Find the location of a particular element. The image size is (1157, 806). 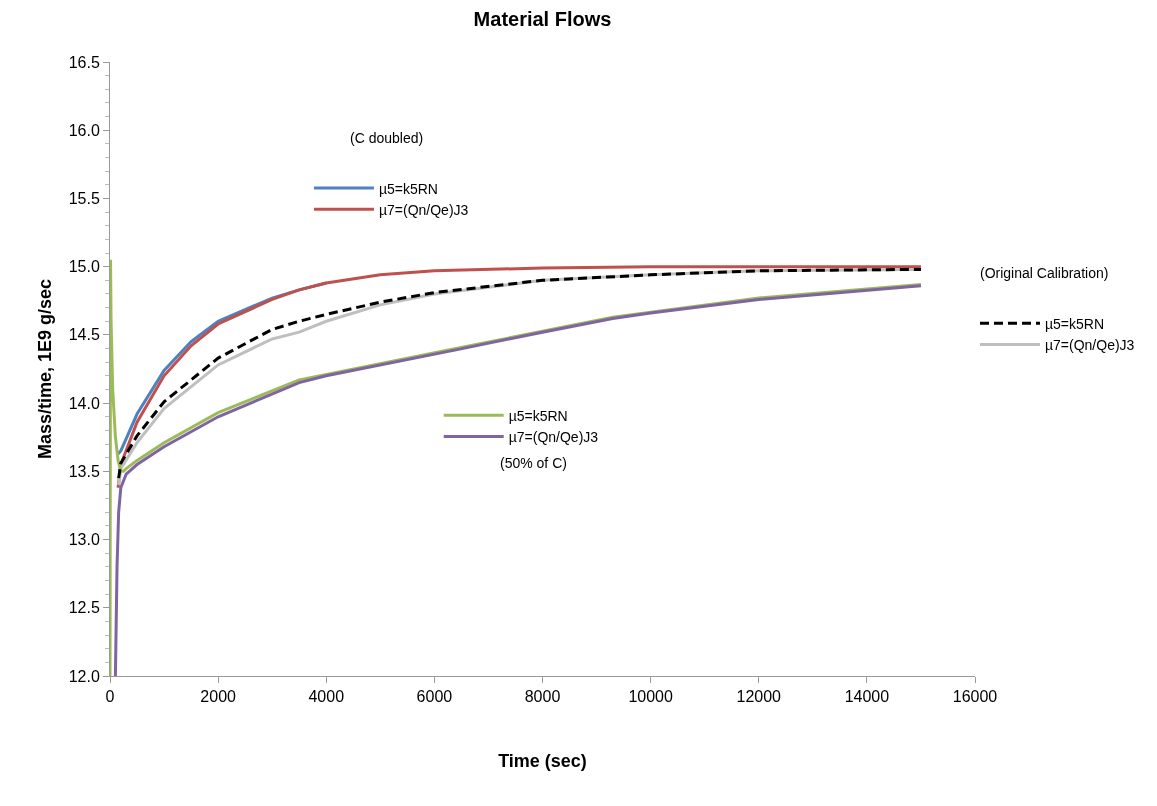

annotation: (C doubled) is located at coordinates (387, 138).